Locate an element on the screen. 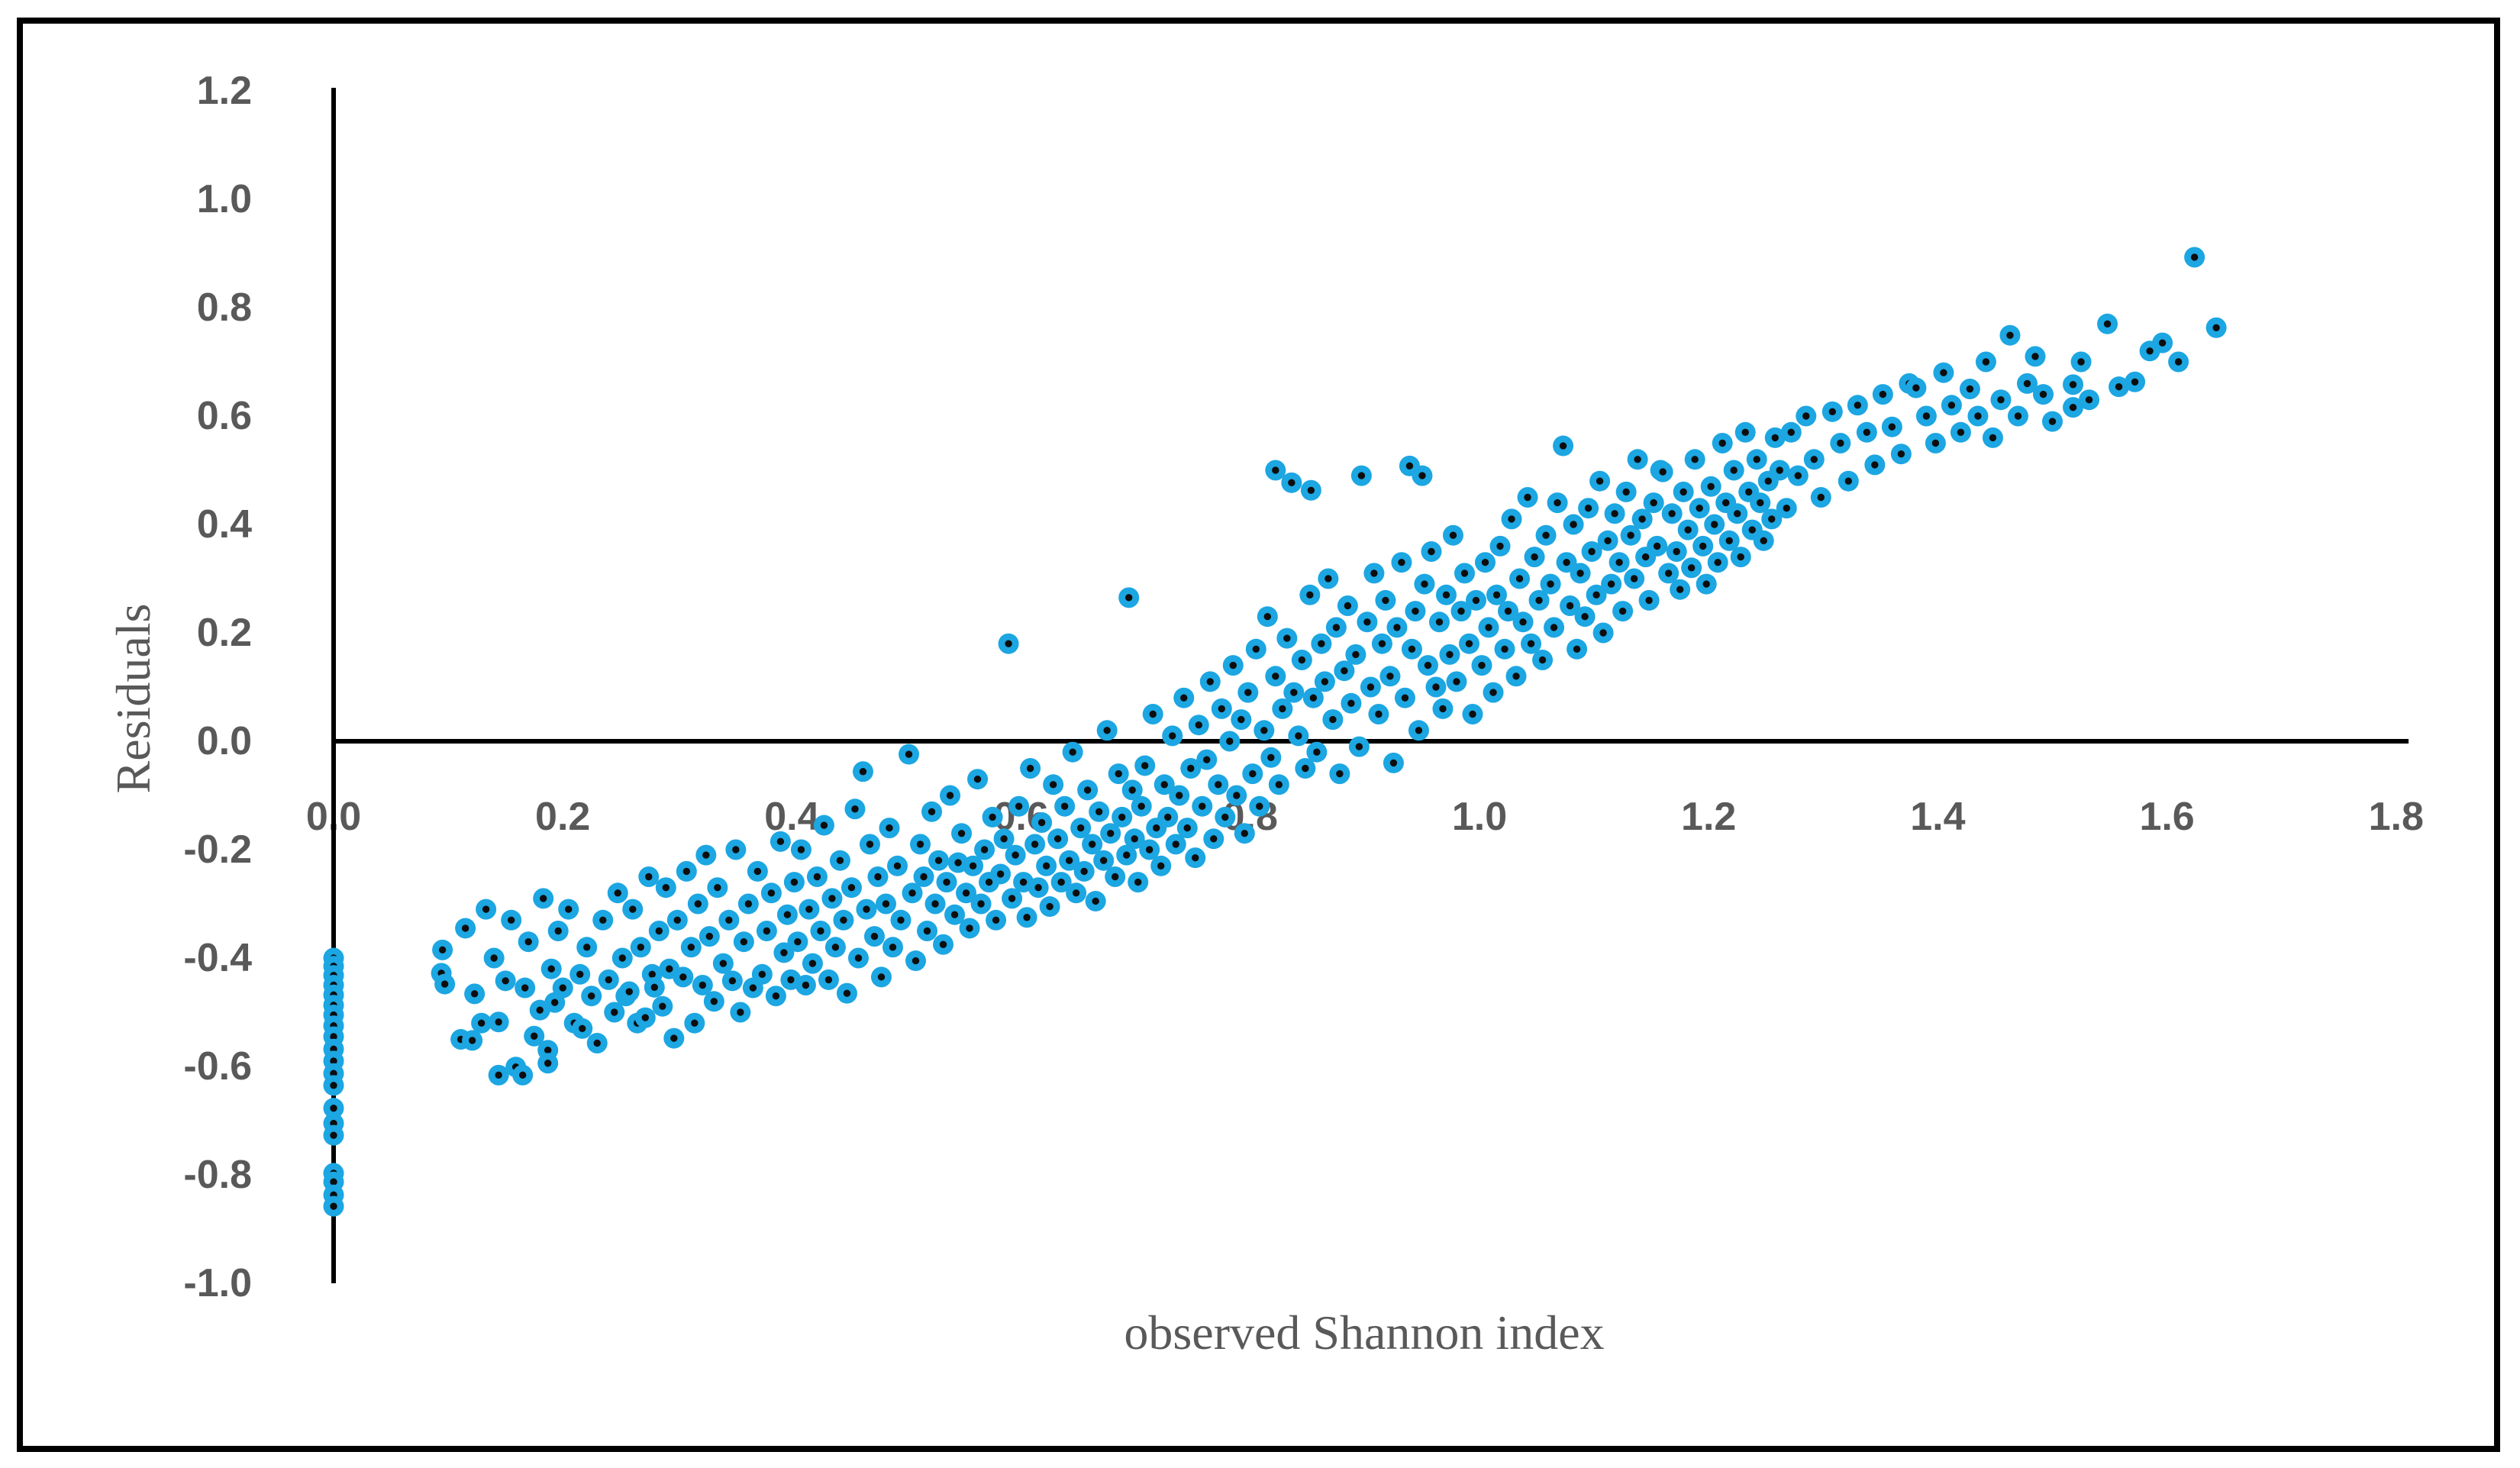 This screenshot has height=1468, width=2520. y-tick-label: 1.0 is located at coordinates (224, 199).